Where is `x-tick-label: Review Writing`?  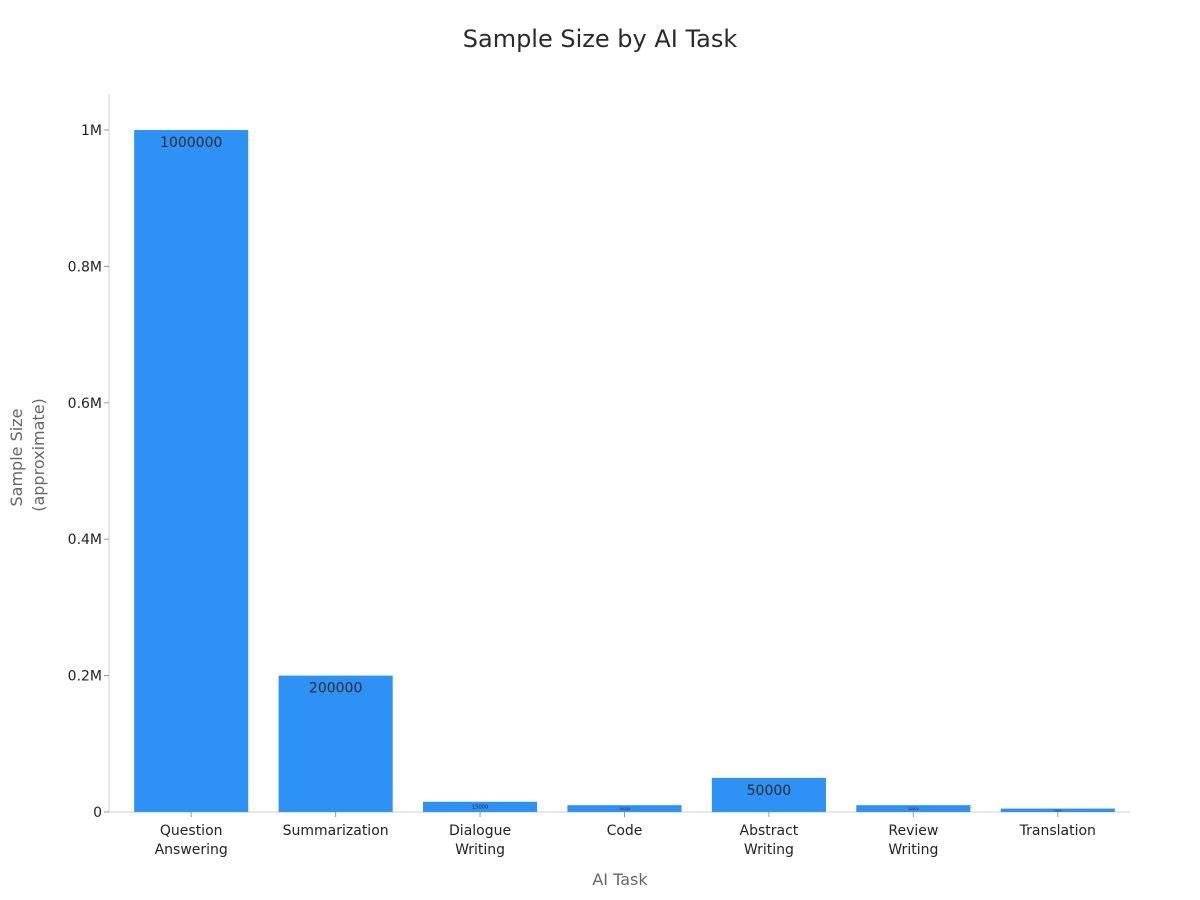
x-tick-label: Review Writing is located at coordinates (913, 840).